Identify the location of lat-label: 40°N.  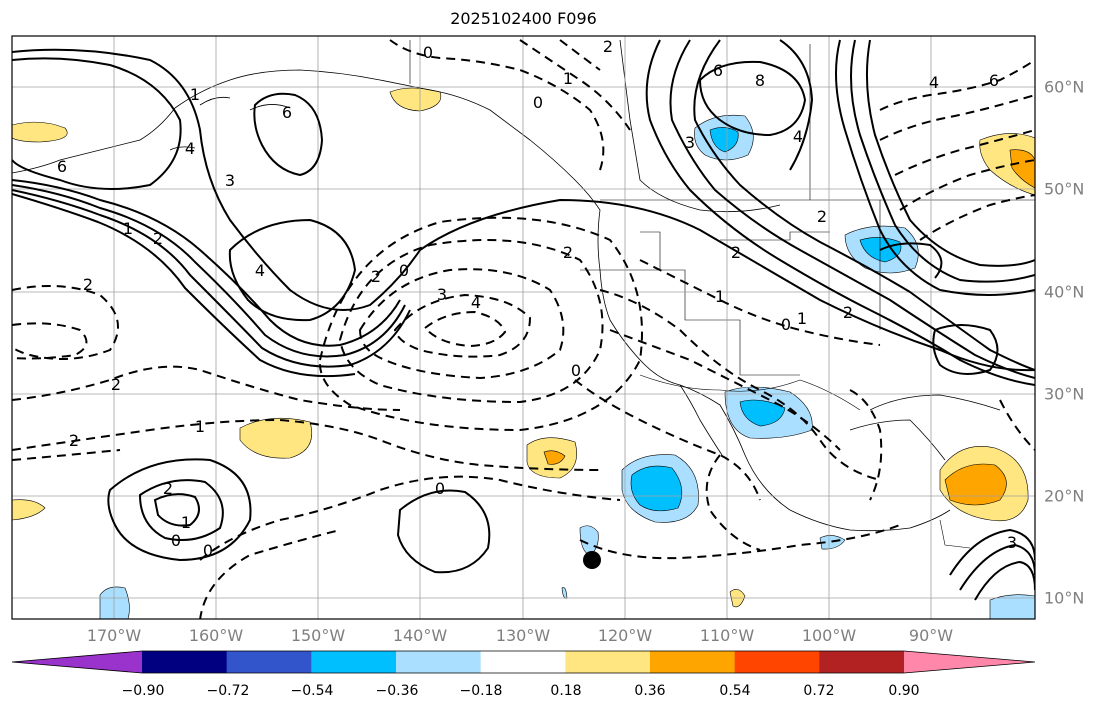
(1064, 292).